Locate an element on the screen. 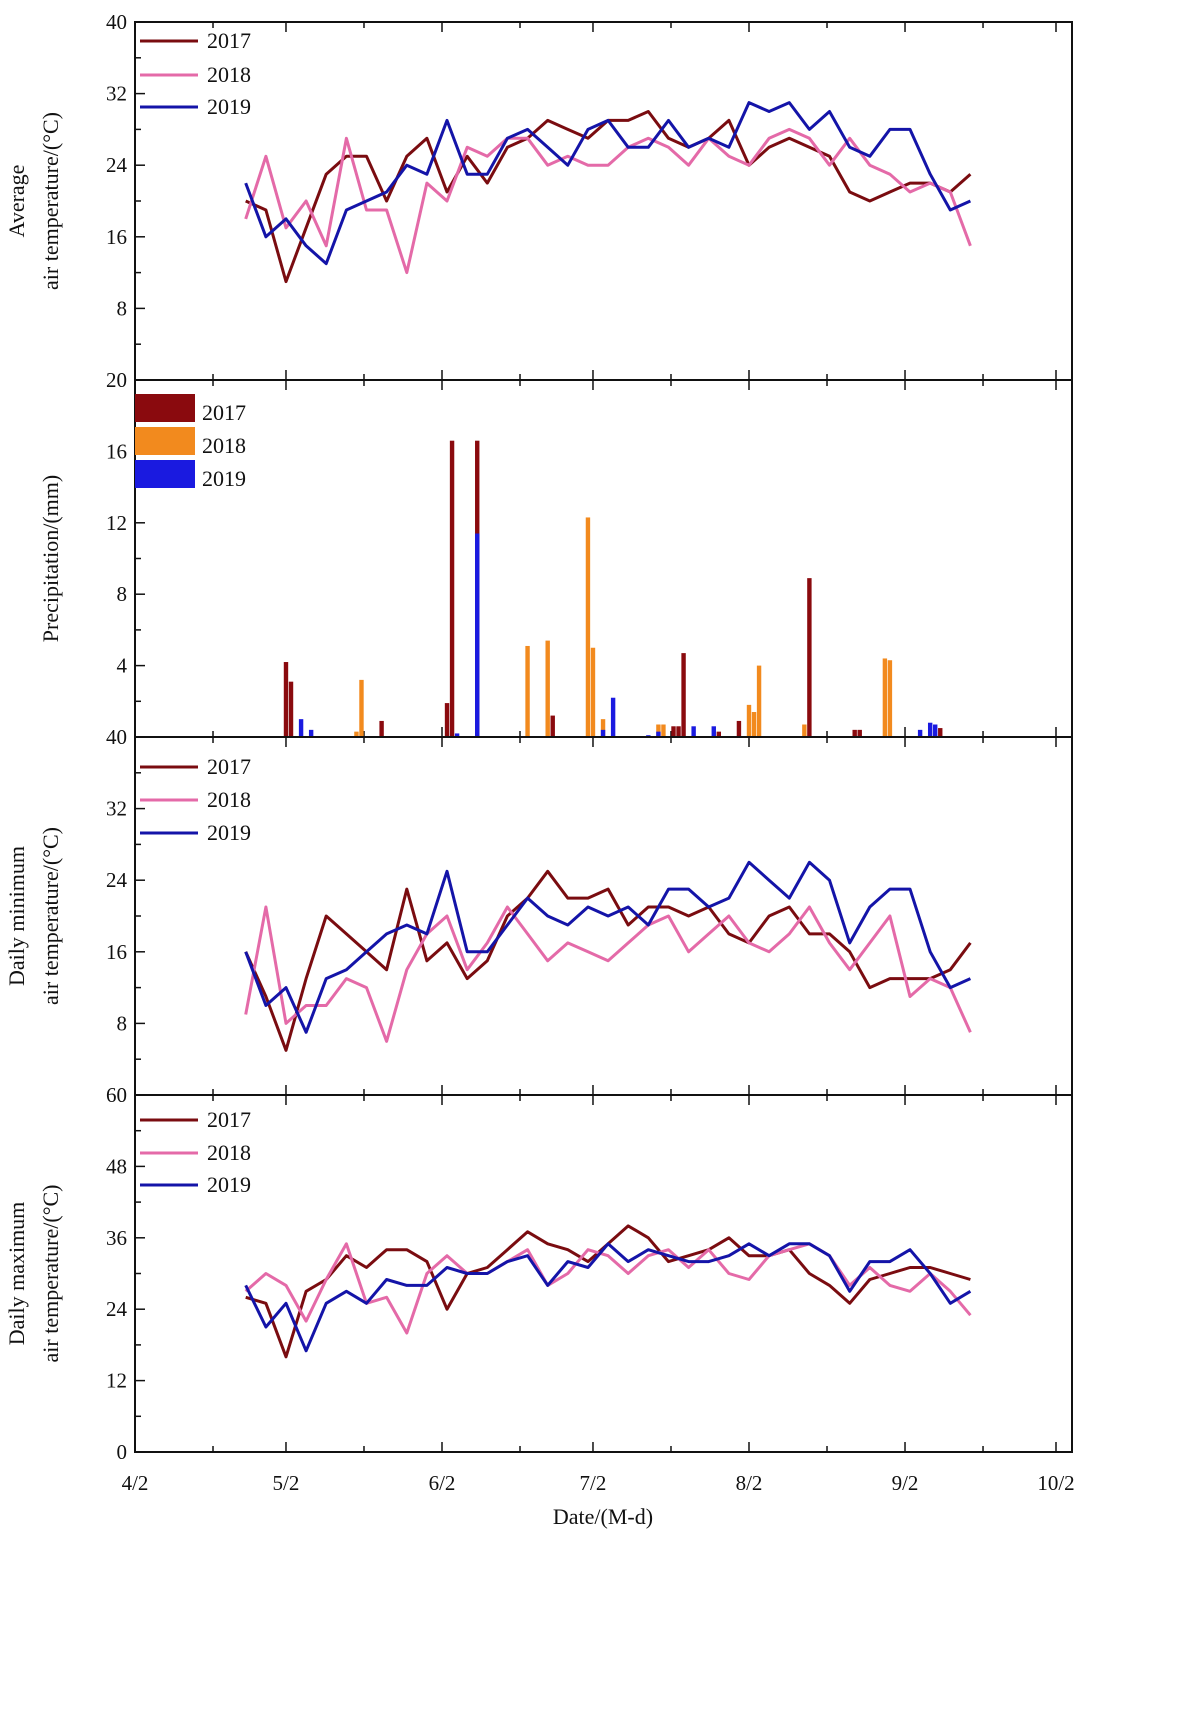  legend-swatch-2019 is located at coordinates (165, 474).